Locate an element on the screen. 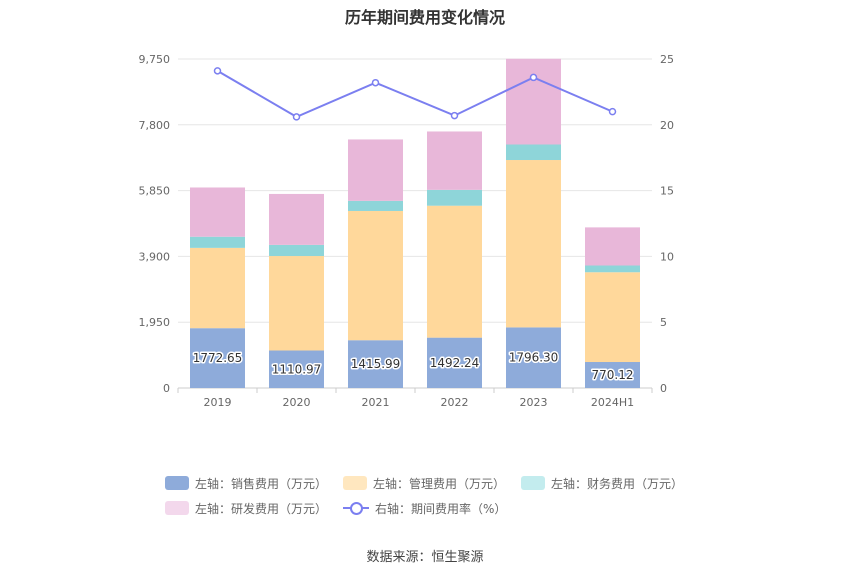 The height and width of the screenshot is (575, 850). expense-rate-line is located at coordinates (414, 94).